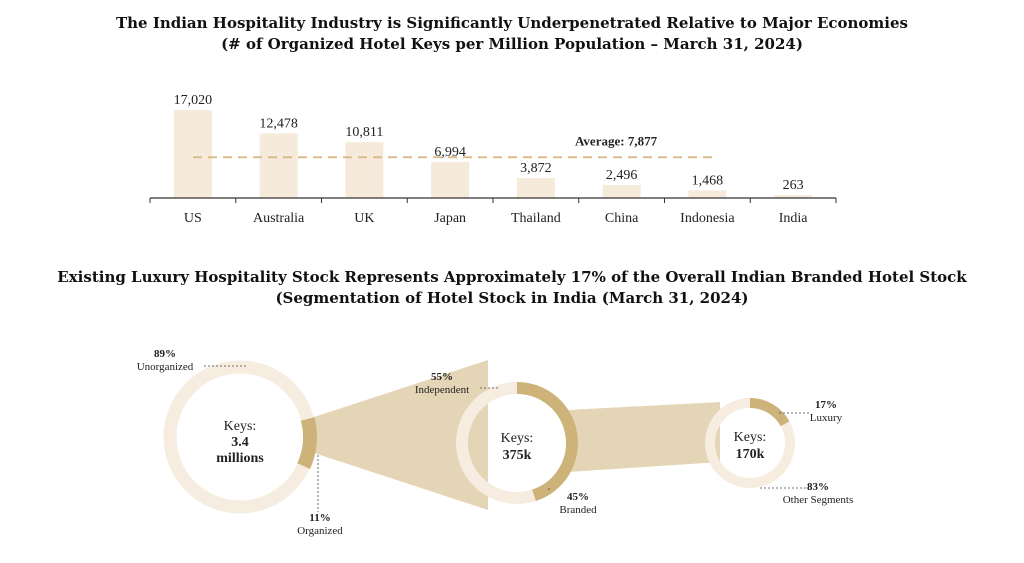  Describe the element at coordinates (364, 132) in the screenshot. I see `value-label-uk: 10,811` at that location.